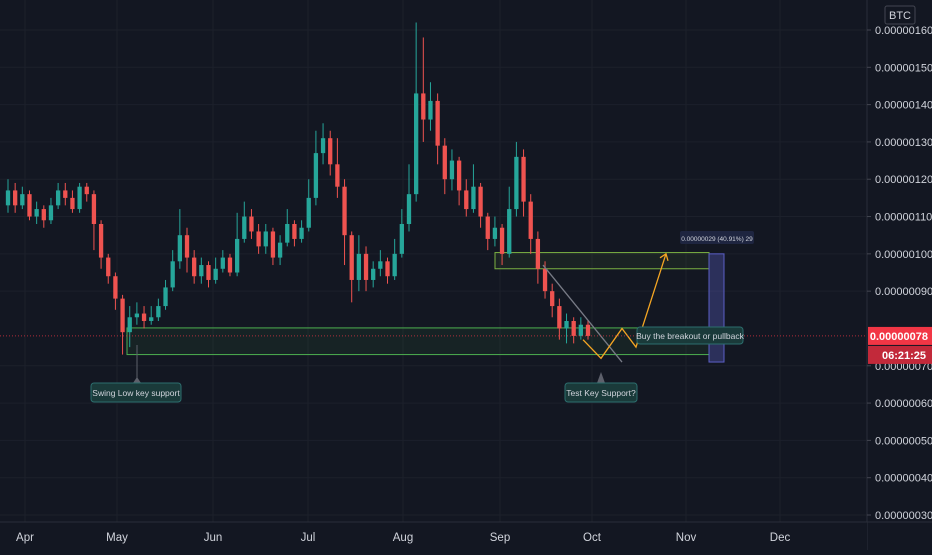 This screenshot has height=555, width=932. What do you see at coordinates (605, 307) in the screenshot?
I see `drawings-layer` at bounding box center [605, 307].